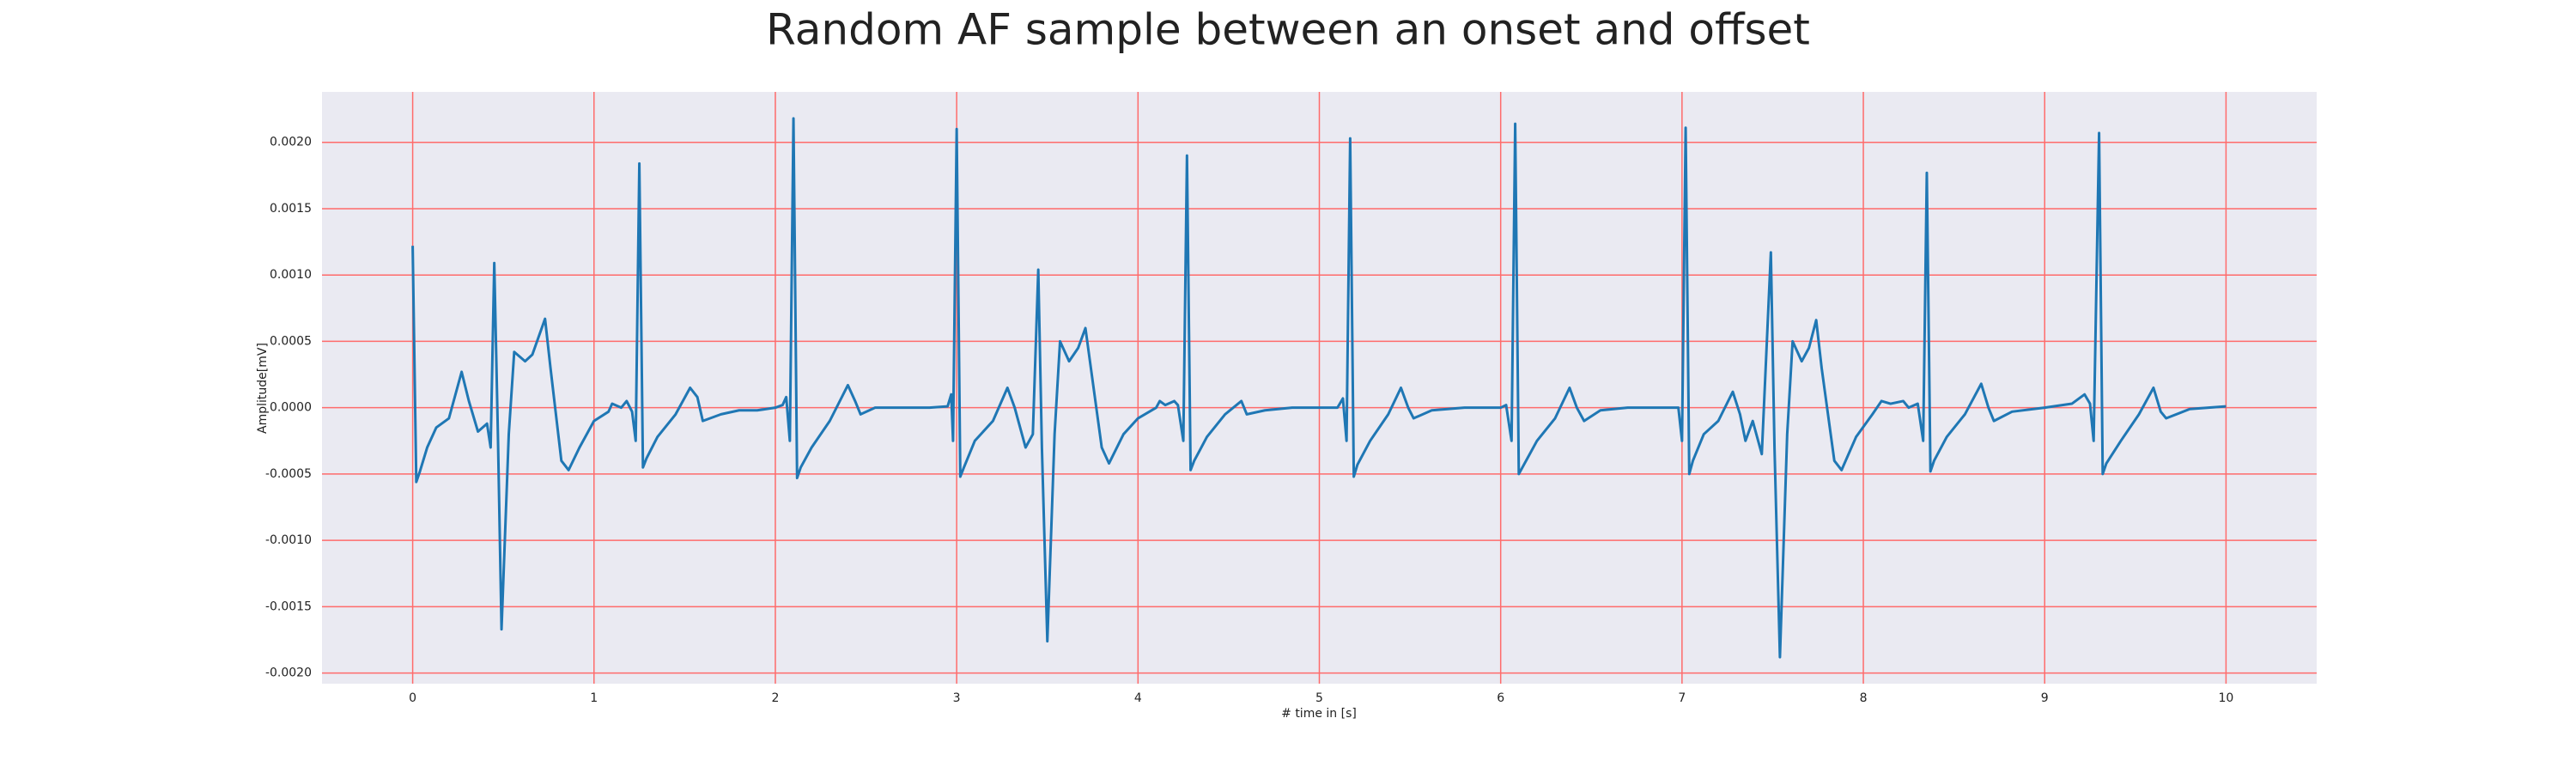 The width and height of the screenshot is (2576, 773). Describe the element at coordinates (1864, 698) in the screenshot. I see `x-tick-label: 8` at that location.